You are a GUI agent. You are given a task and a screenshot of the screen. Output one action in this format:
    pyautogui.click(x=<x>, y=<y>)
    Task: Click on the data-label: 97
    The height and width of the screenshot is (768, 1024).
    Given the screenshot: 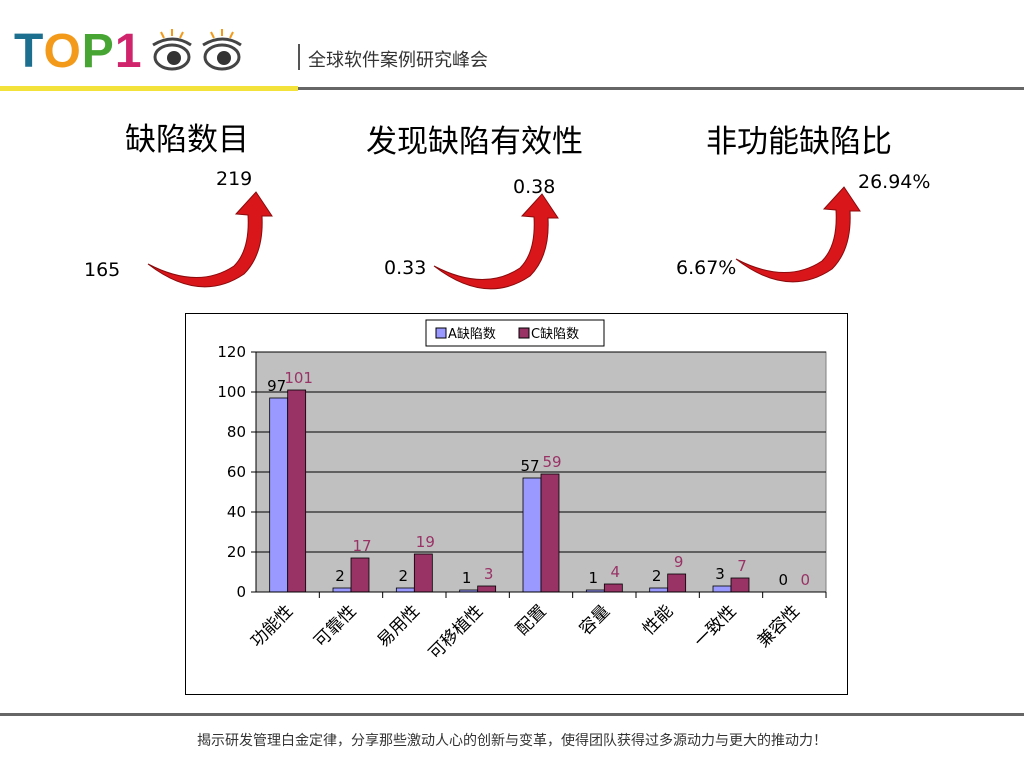 What is the action you would take?
    pyautogui.click(x=276, y=386)
    